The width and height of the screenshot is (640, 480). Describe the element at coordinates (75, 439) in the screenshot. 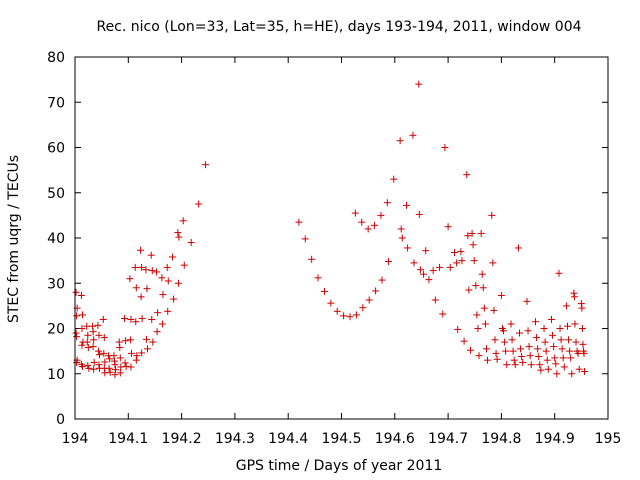

I see `x-tick-label-0: 194` at that location.